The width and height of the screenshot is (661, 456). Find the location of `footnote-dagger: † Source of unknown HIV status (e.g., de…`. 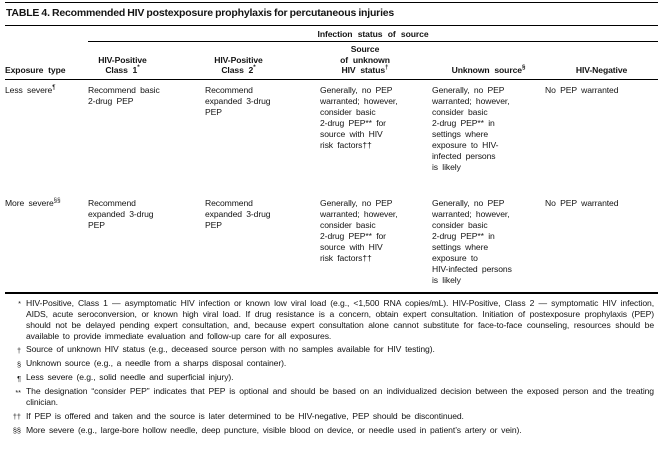

footnote-dagger: † Source of unknown HIV status (e.g., de… is located at coordinates (330, 350).